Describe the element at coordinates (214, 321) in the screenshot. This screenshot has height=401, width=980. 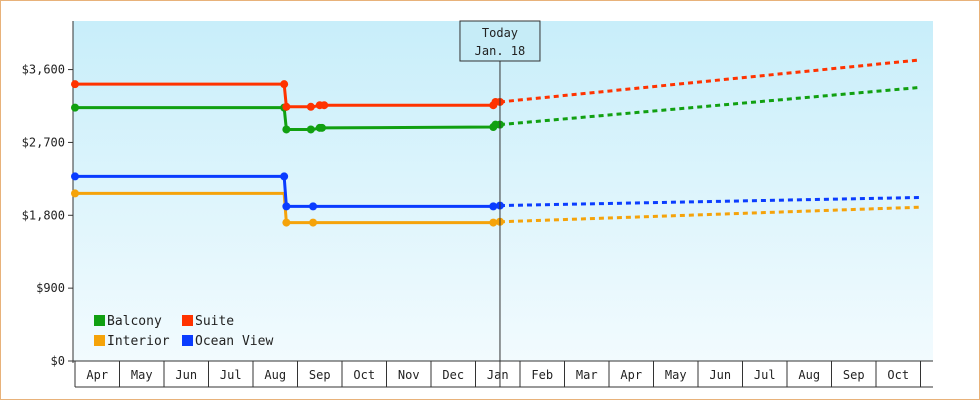
I see `legend-entry: Suite` at that location.